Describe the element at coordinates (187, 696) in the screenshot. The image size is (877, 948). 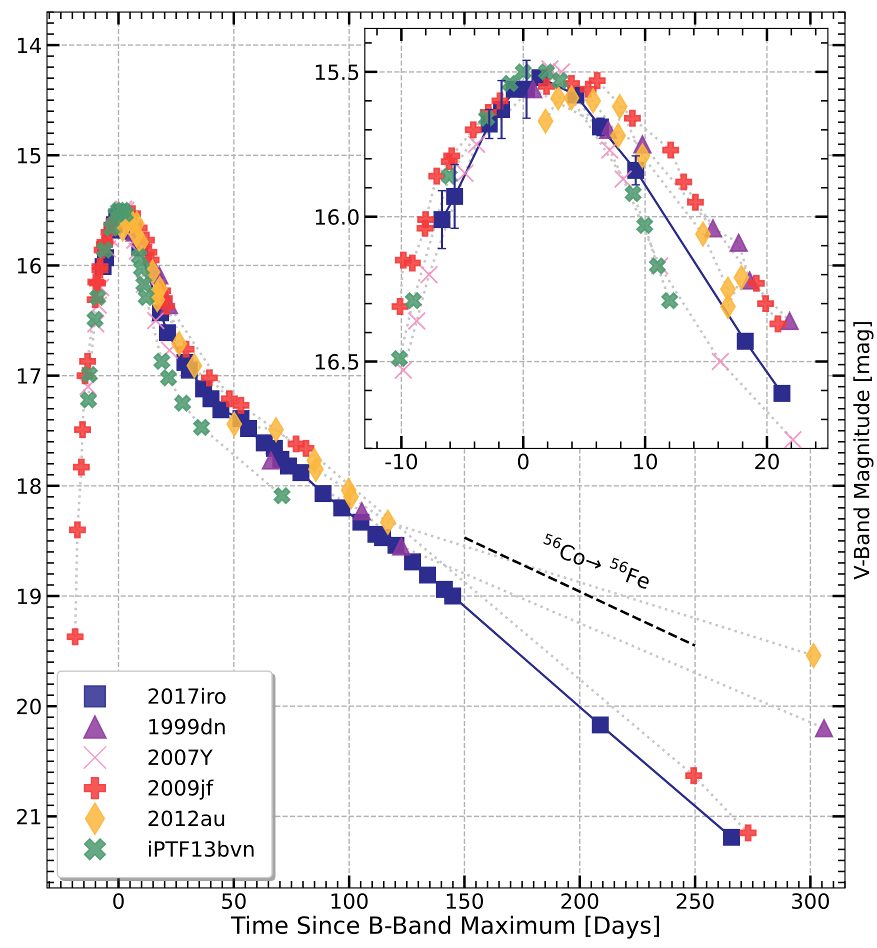
I see `legend-label: 2017iro` at that location.